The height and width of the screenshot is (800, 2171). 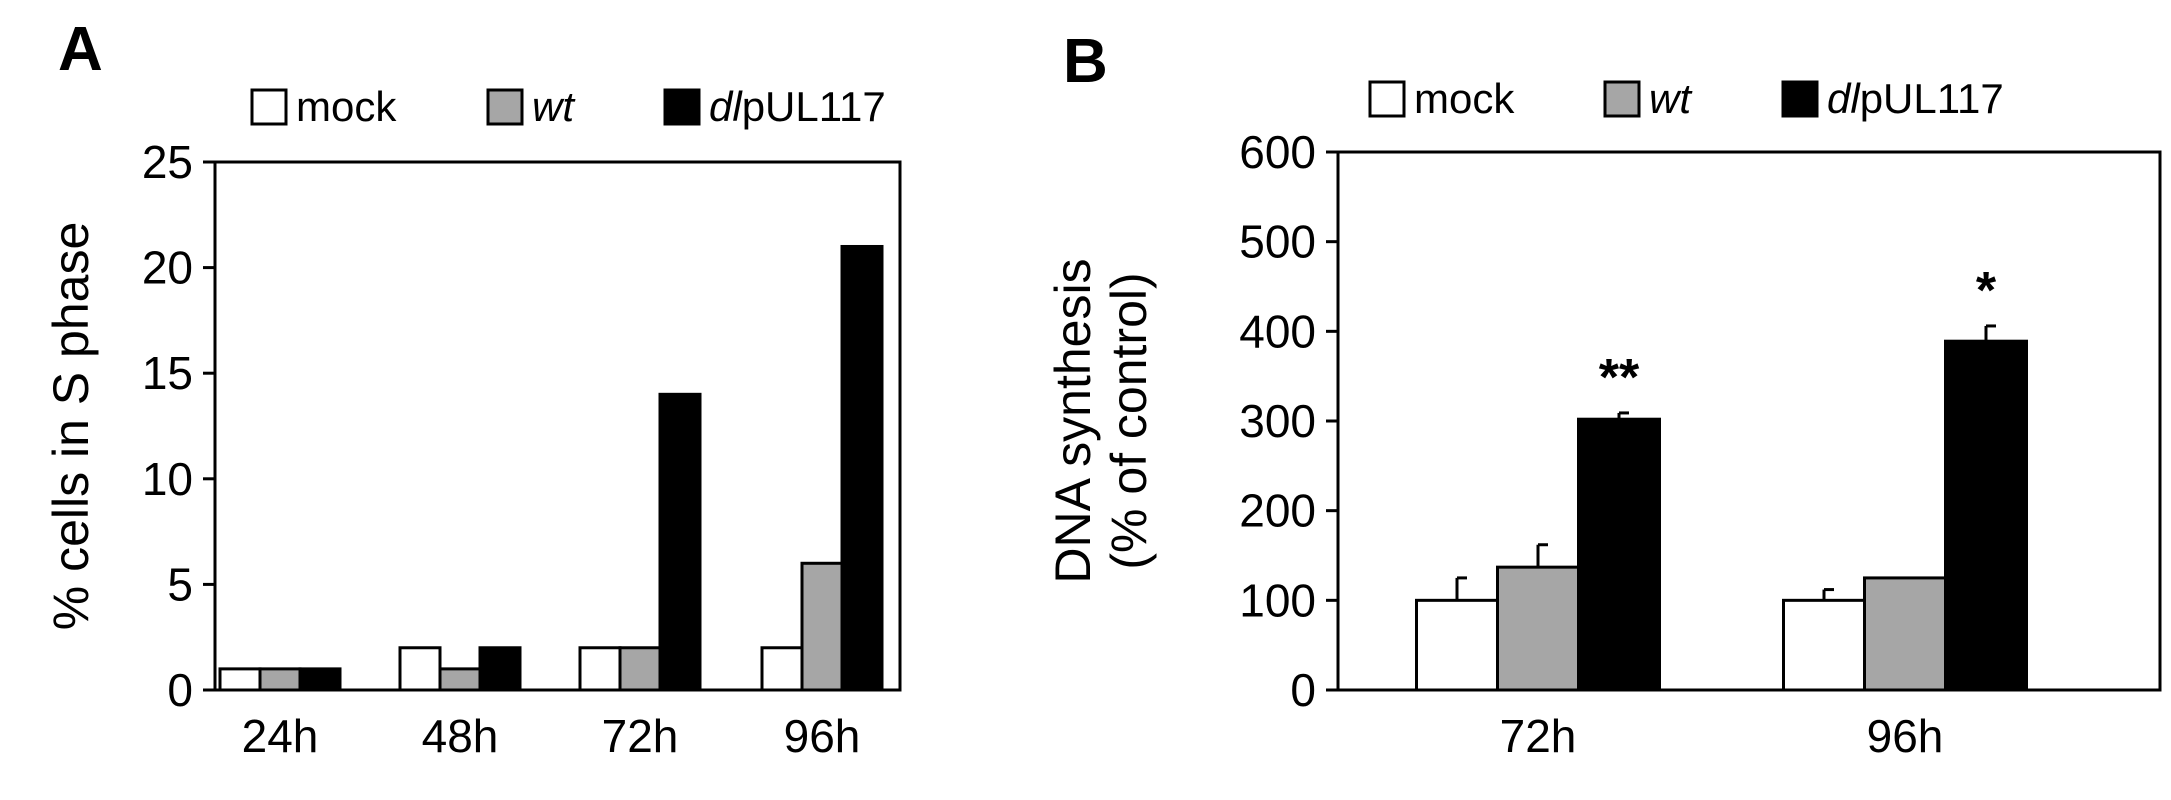 I want to click on panel-letter-a: A, so click(x=80, y=49).